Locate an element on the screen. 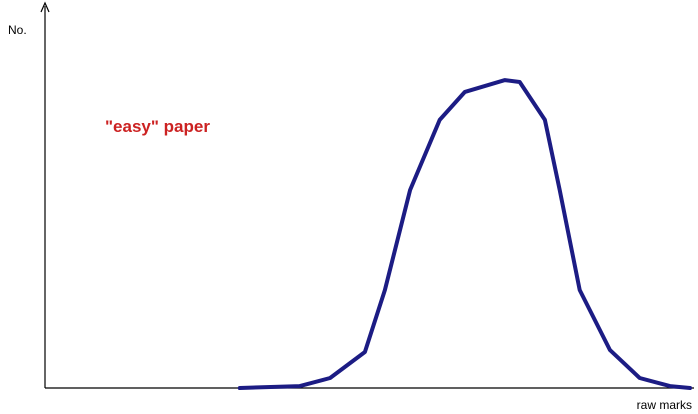  y-axis-arrow is located at coordinates (45, 7).